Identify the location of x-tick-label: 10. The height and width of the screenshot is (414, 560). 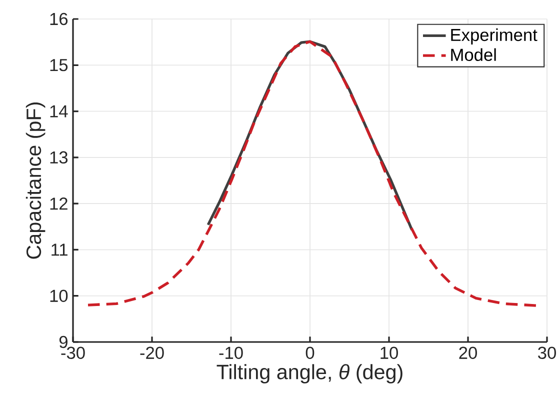
(389, 352).